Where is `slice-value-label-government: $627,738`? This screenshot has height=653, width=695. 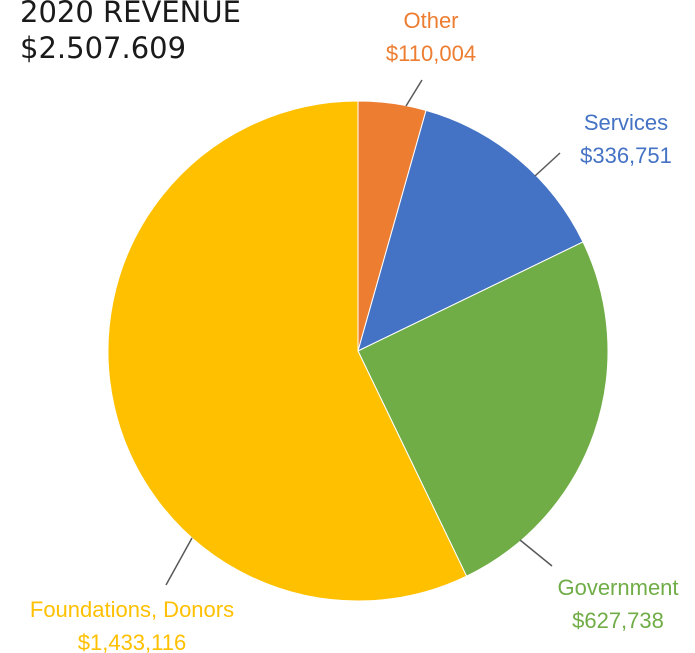 slice-value-label-government: $627,738 is located at coordinates (618, 620).